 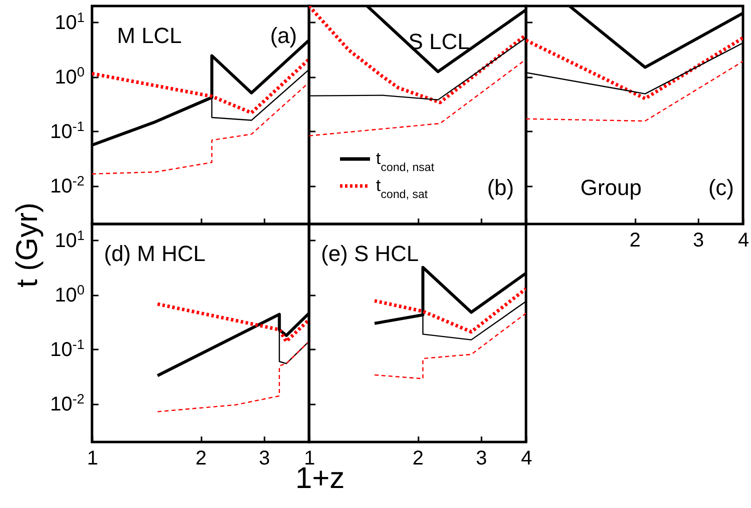 I want to click on y-axis-title: t (Gyr), so click(x=28, y=246).